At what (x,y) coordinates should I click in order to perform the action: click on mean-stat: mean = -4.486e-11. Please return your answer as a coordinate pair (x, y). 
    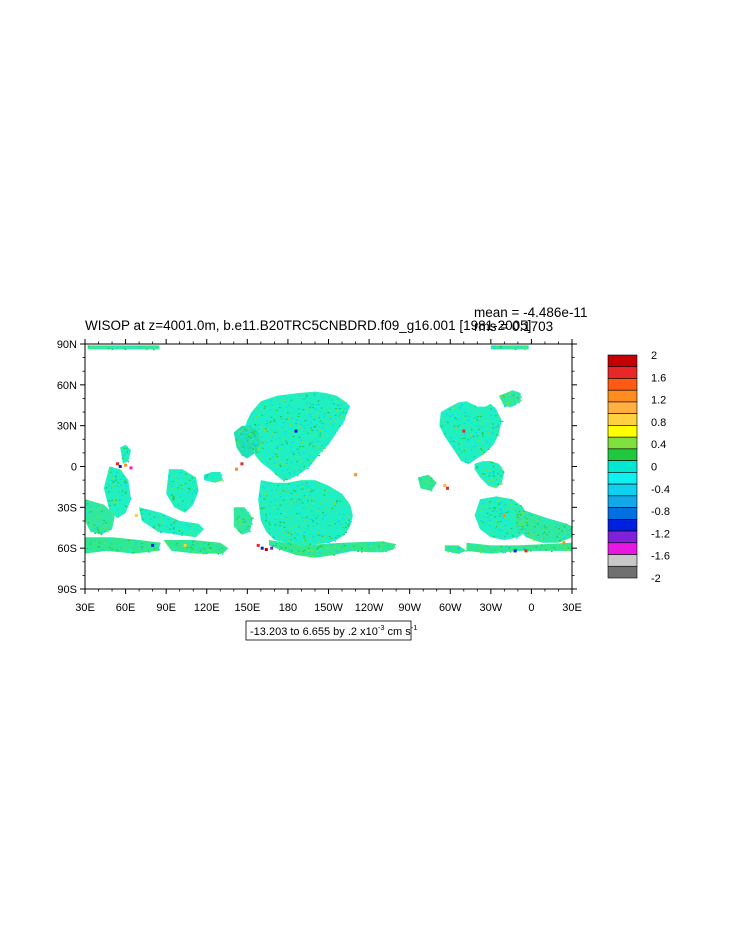
    Looking at the image, I should click on (530, 312).